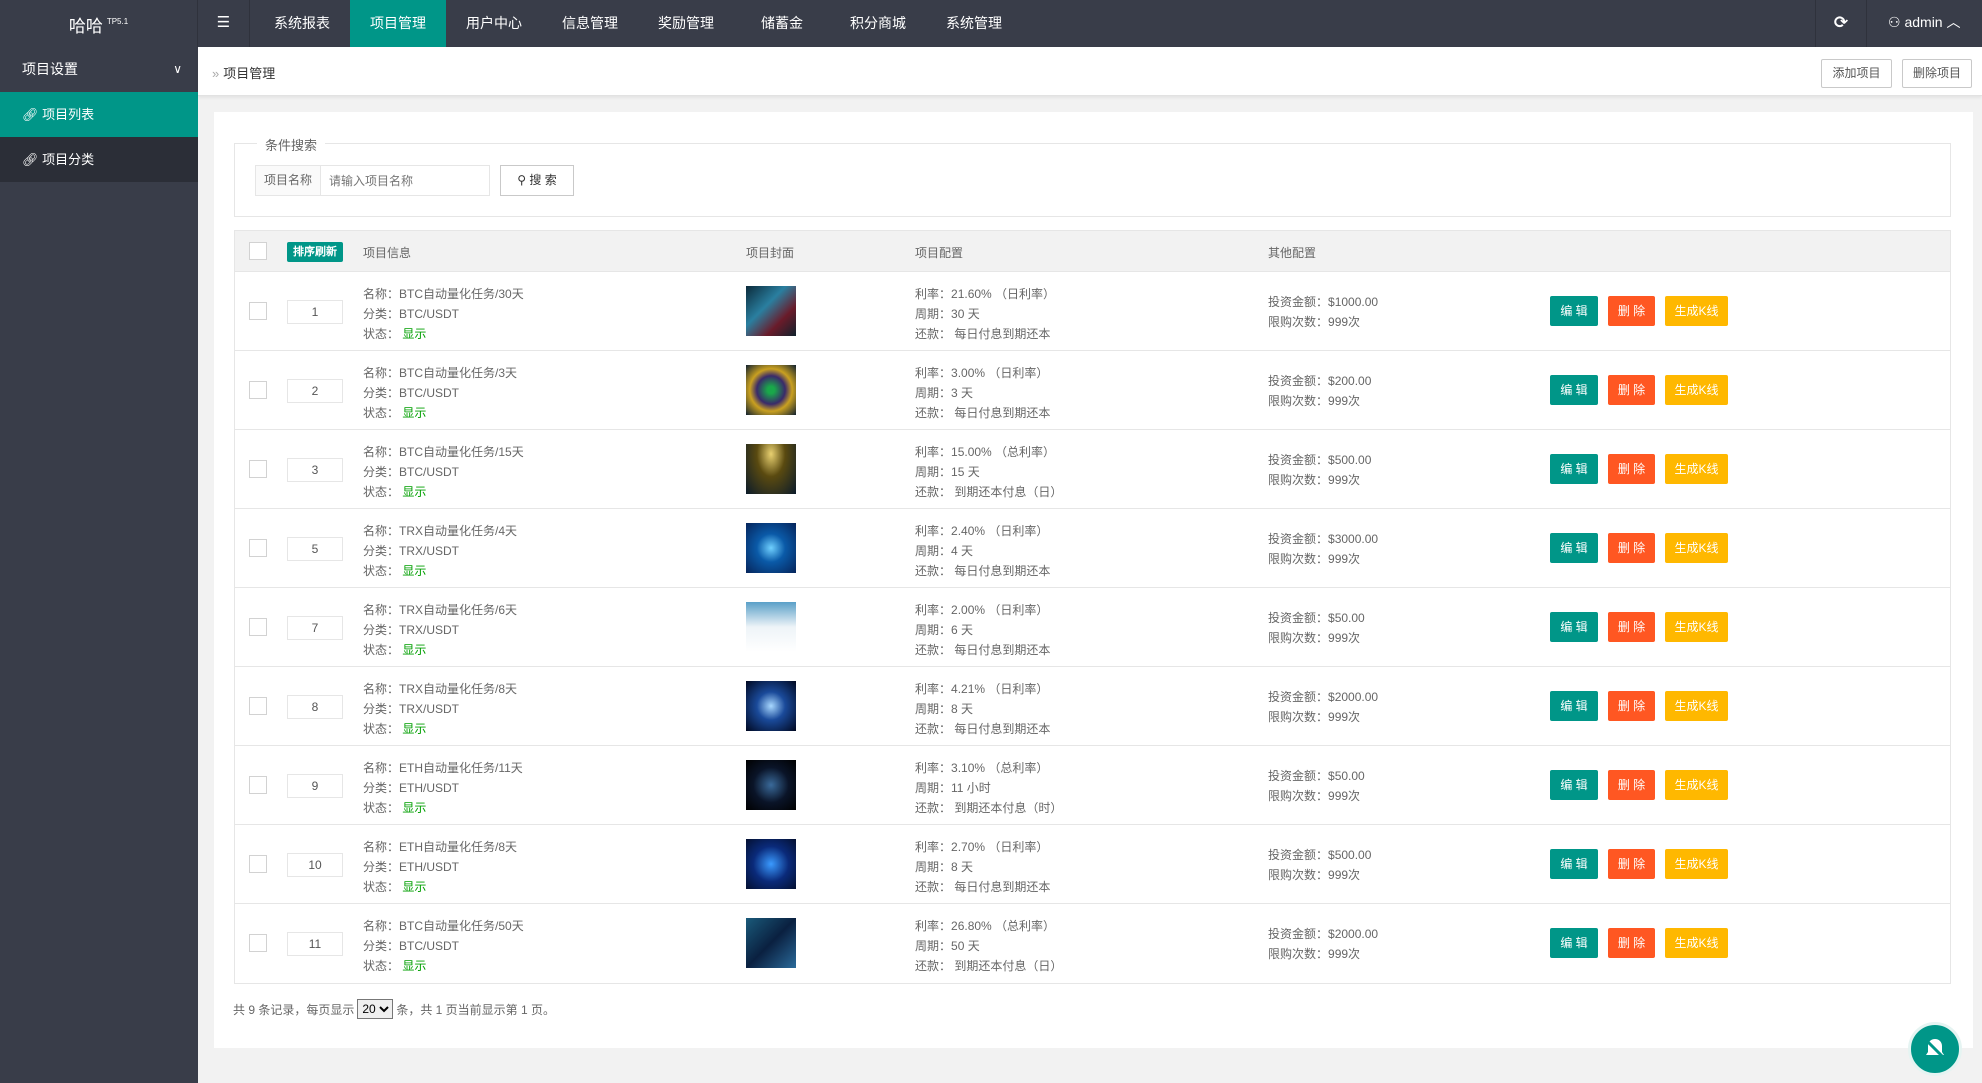 The image size is (1982, 1083). What do you see at coordinates (381, 847) in the screenshot?
I see `name-label: 名称：` at bounding box center [381, 847].